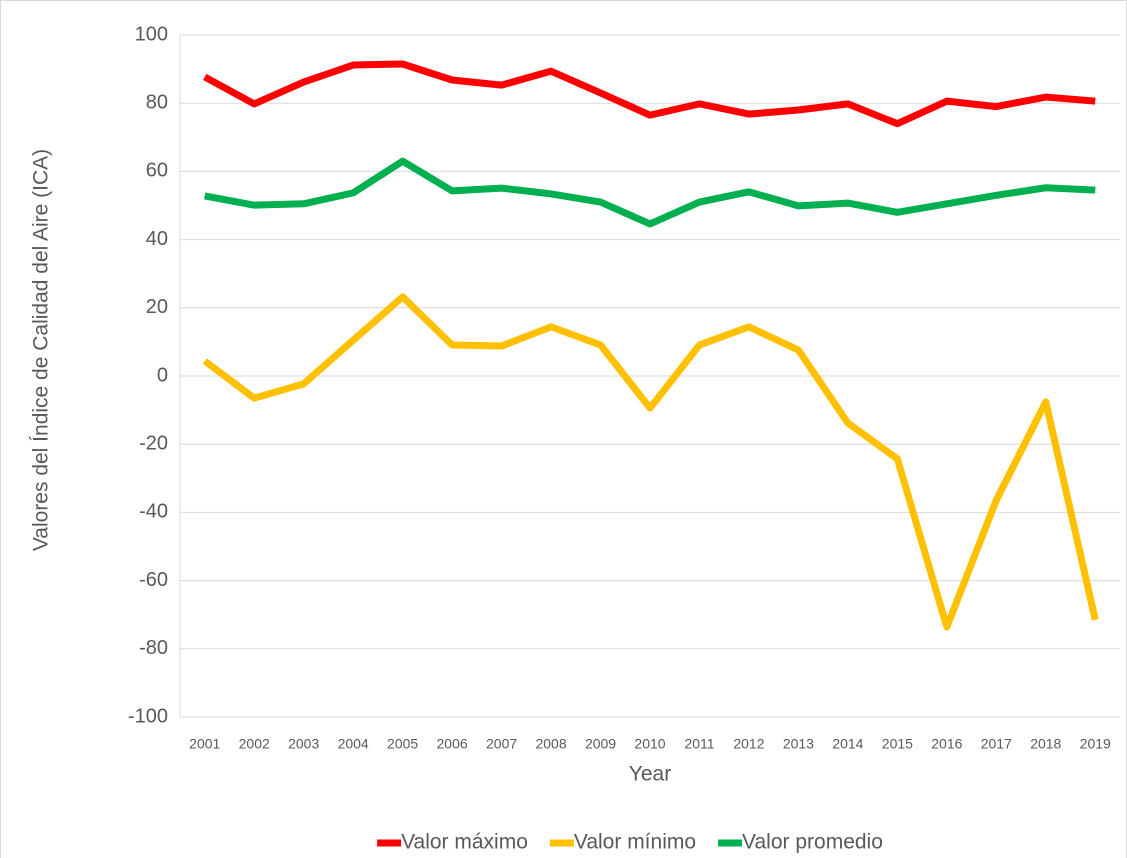  I want to click on x-tick-label: 2013, so click(798, 744).